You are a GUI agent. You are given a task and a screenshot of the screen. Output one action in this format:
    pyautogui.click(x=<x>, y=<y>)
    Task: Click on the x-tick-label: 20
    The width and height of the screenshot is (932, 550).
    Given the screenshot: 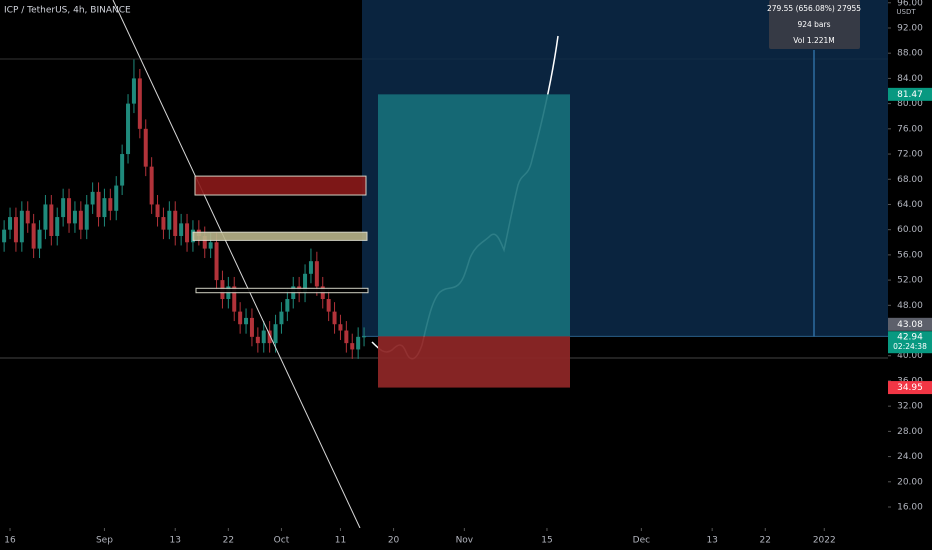 What is the action you would take?
    pyautogui.click(x=394, y=541)
    